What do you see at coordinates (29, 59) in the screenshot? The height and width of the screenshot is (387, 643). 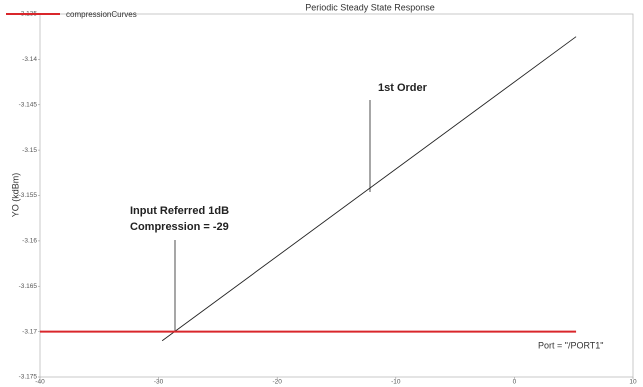 I see `y-tick-label: -3.14` at bounding box center [29, 59].